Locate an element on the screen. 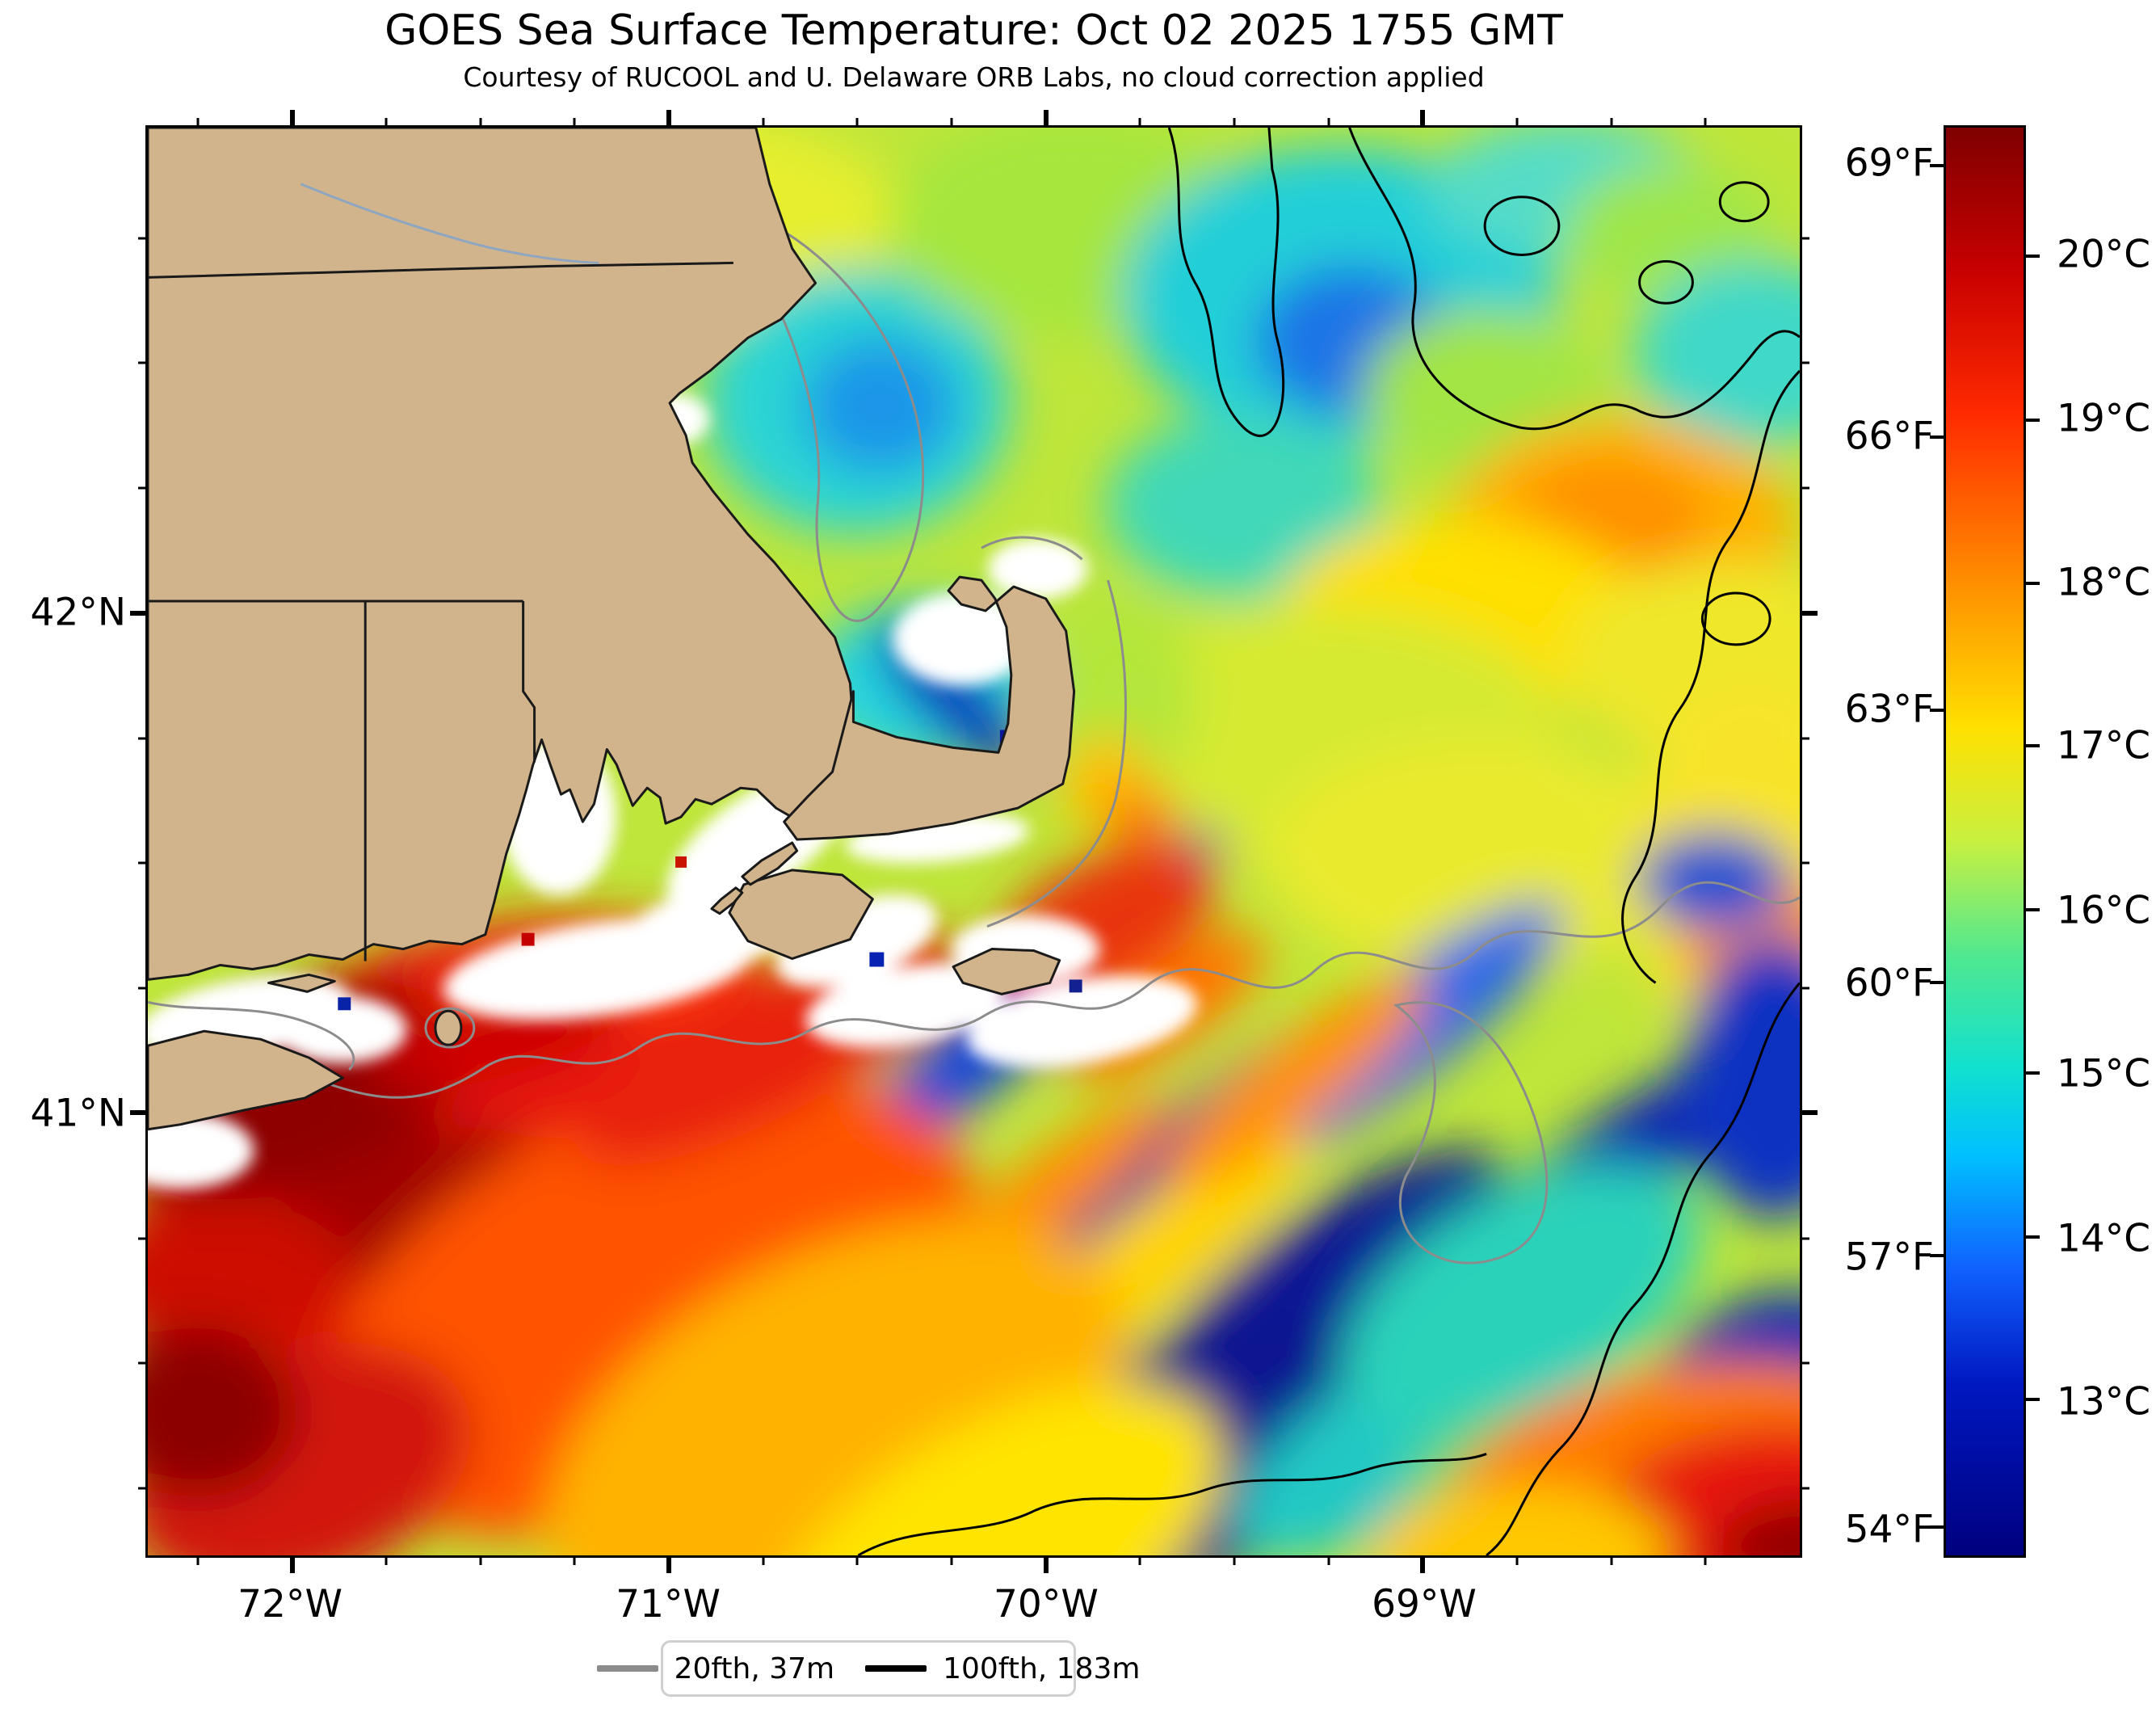 Image resolution: width=2156 pixels, height=1721 pixels. legend-label: 100fth, 183m is located at coordinates (1042, 1668).